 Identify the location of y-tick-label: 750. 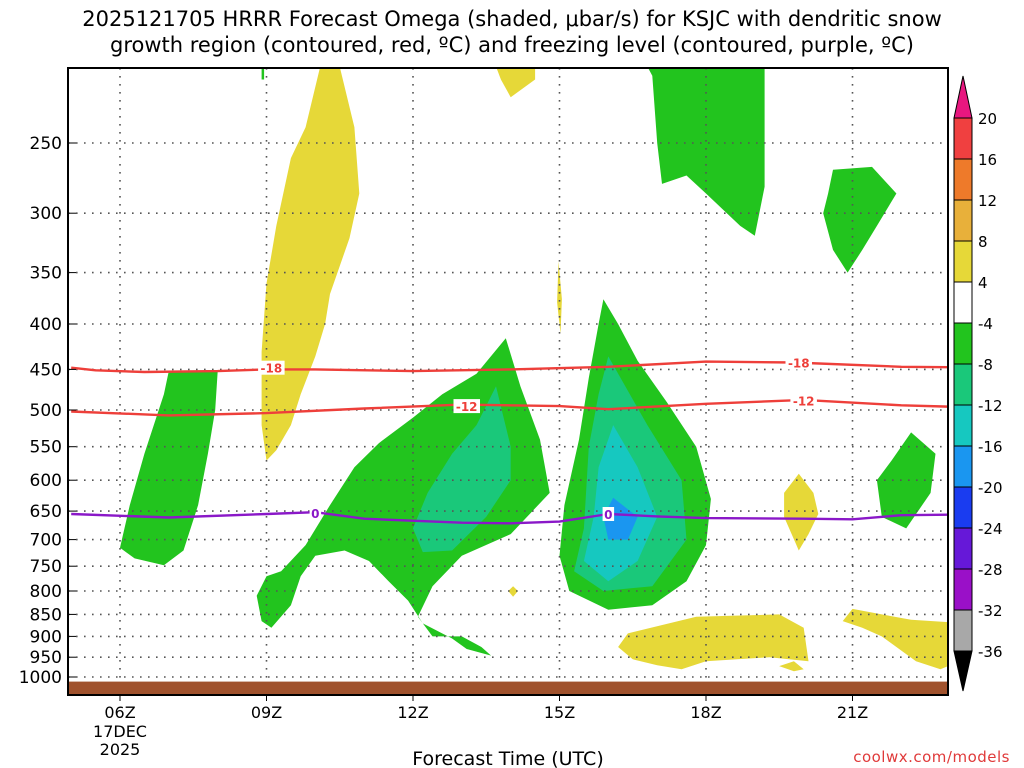
(46, 567).